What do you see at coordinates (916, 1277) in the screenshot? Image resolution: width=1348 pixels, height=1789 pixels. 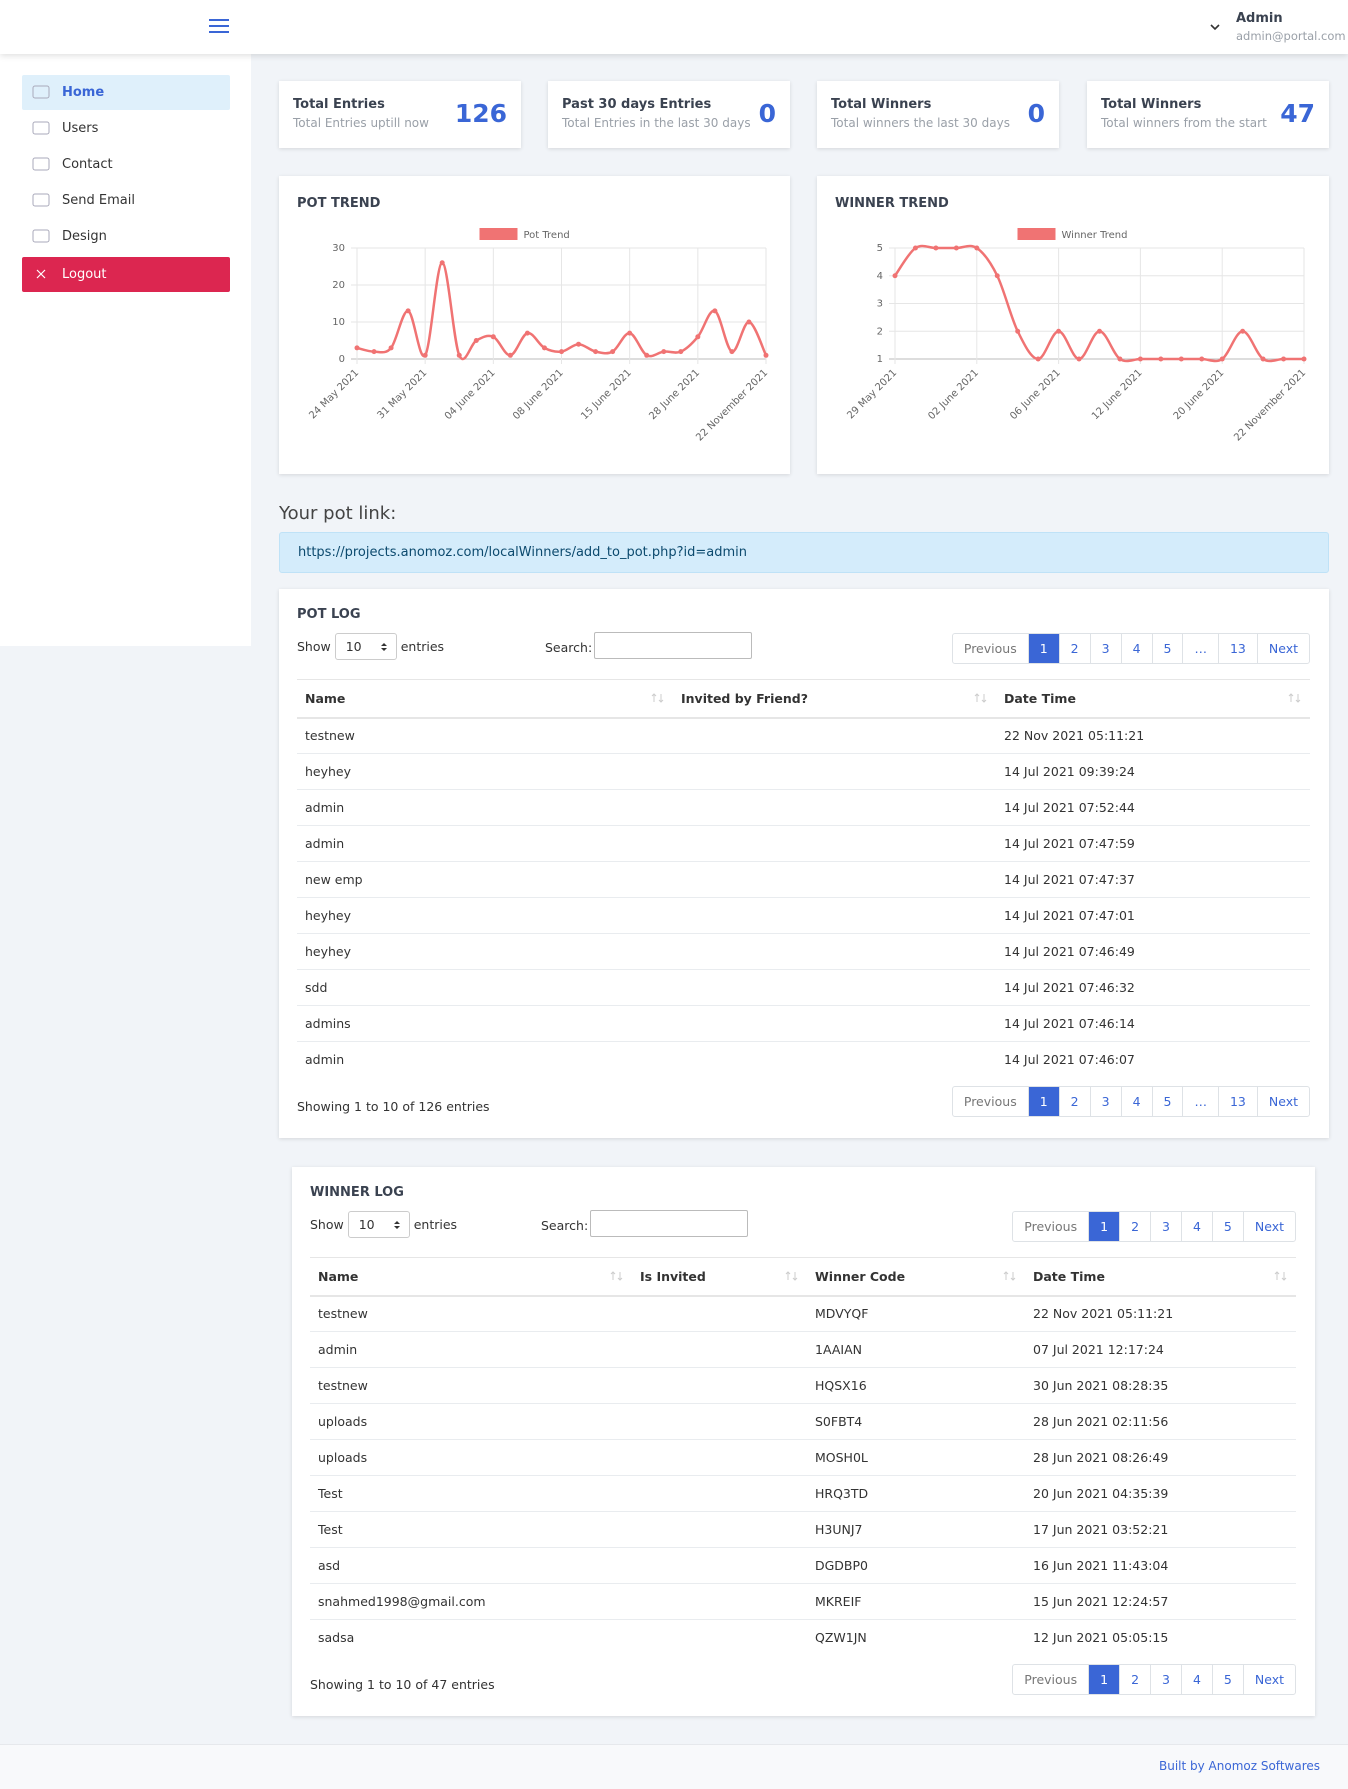 I see `column-header: Winner Code` at bounding box center [916, 1277].